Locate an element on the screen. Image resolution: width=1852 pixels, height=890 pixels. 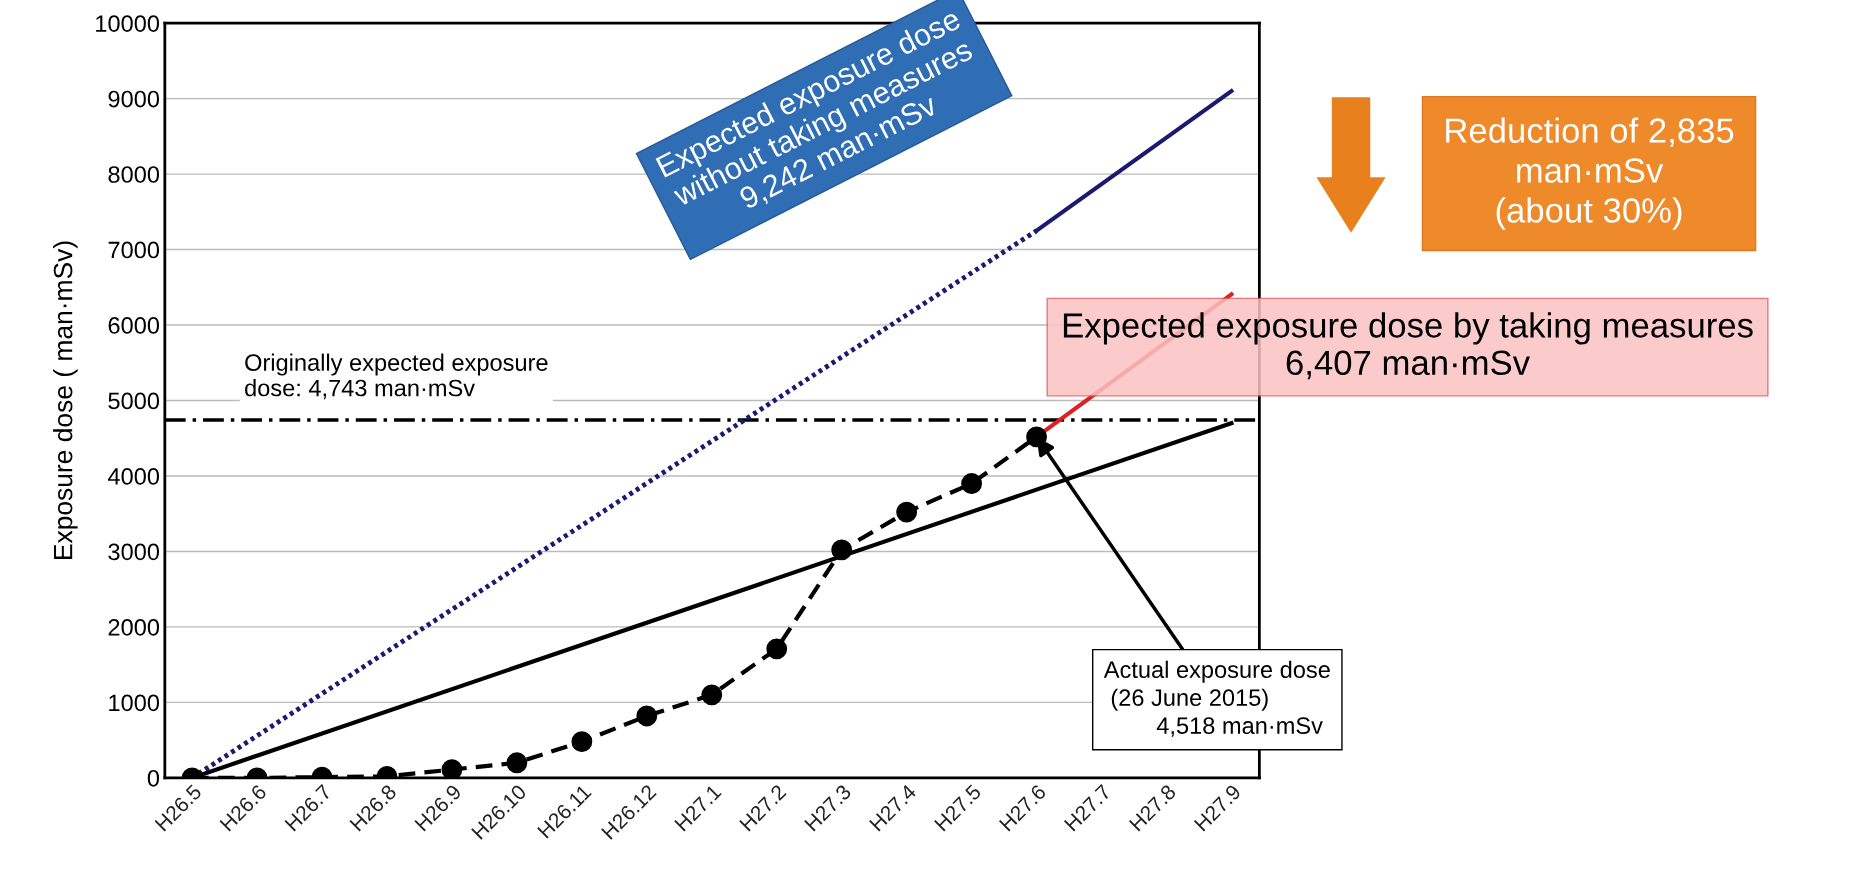
y-tick-label: 4000 is located at coordinates (133, 476).